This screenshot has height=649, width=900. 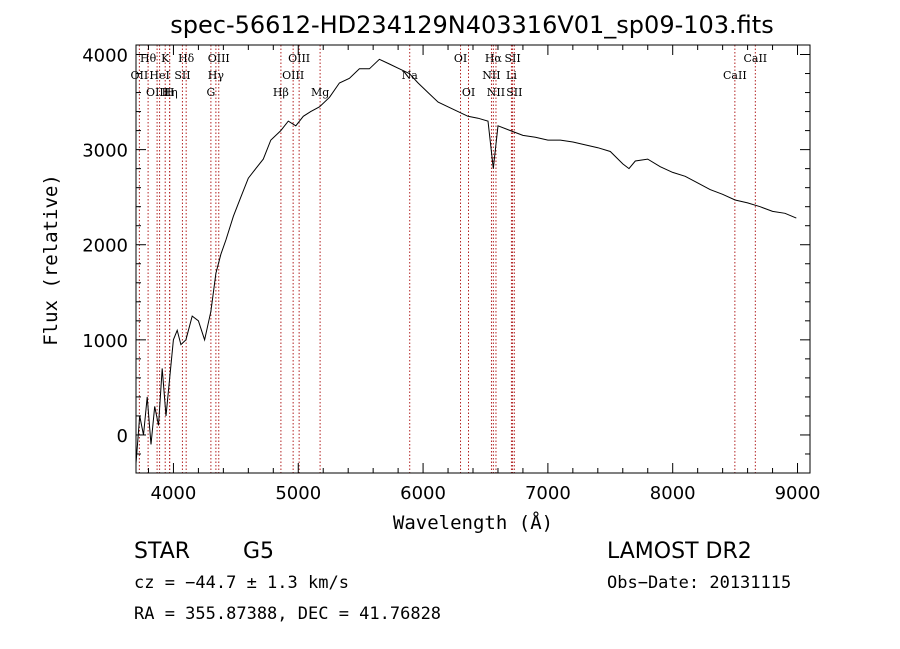 I want to click on line-label: HeI, so click(x=159, y=75).